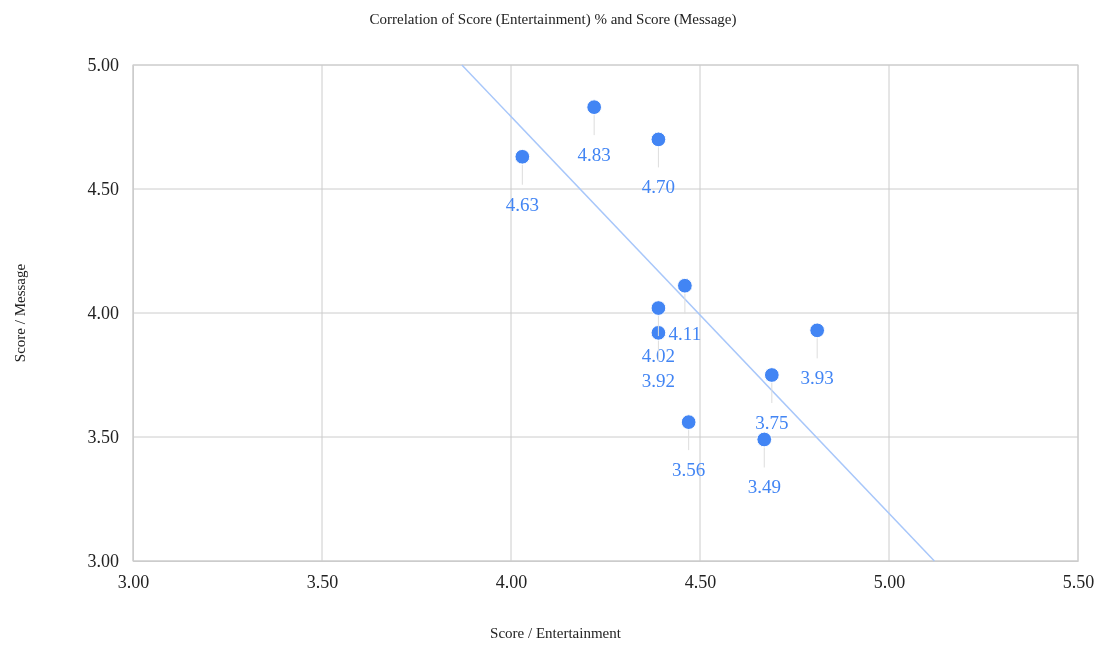  What do you see at coordinates (556, 633) in the screenshot?
I see `x-axis-title: Score / Entertainment` at bounding box center [556, 633].